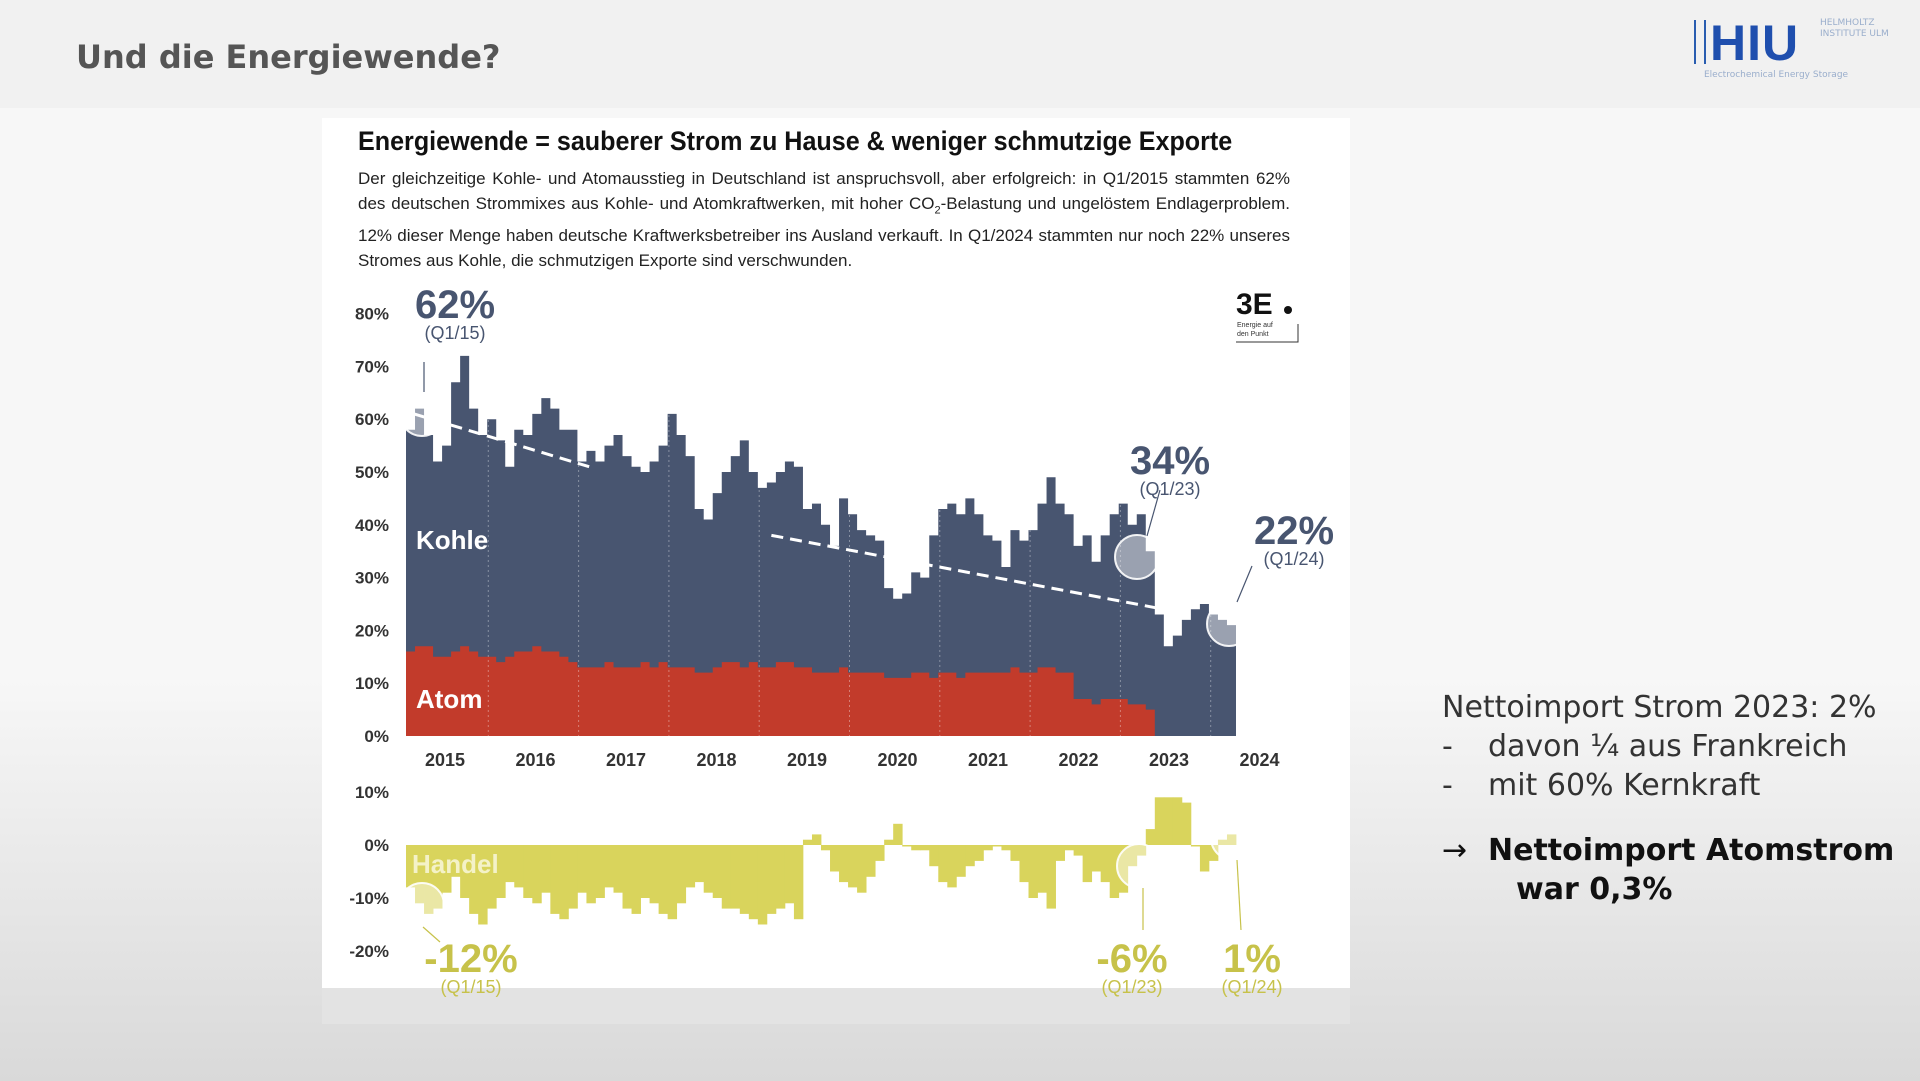 The height and width of the screenshot is (1081, 1920). Describe the element at coordinates (1169, 489) in the screenshot. I see `annotation-period: (Q1/23)` at that location.